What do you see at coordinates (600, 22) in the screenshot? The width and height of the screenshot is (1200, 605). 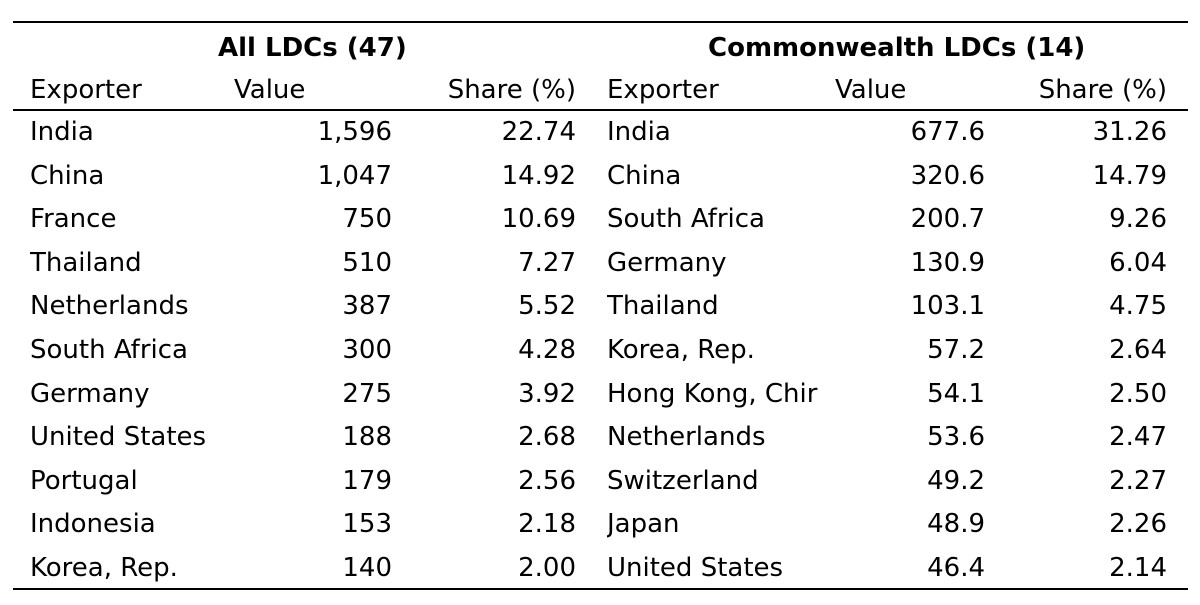 I see `top-rule` at bounding box center [600, 22].